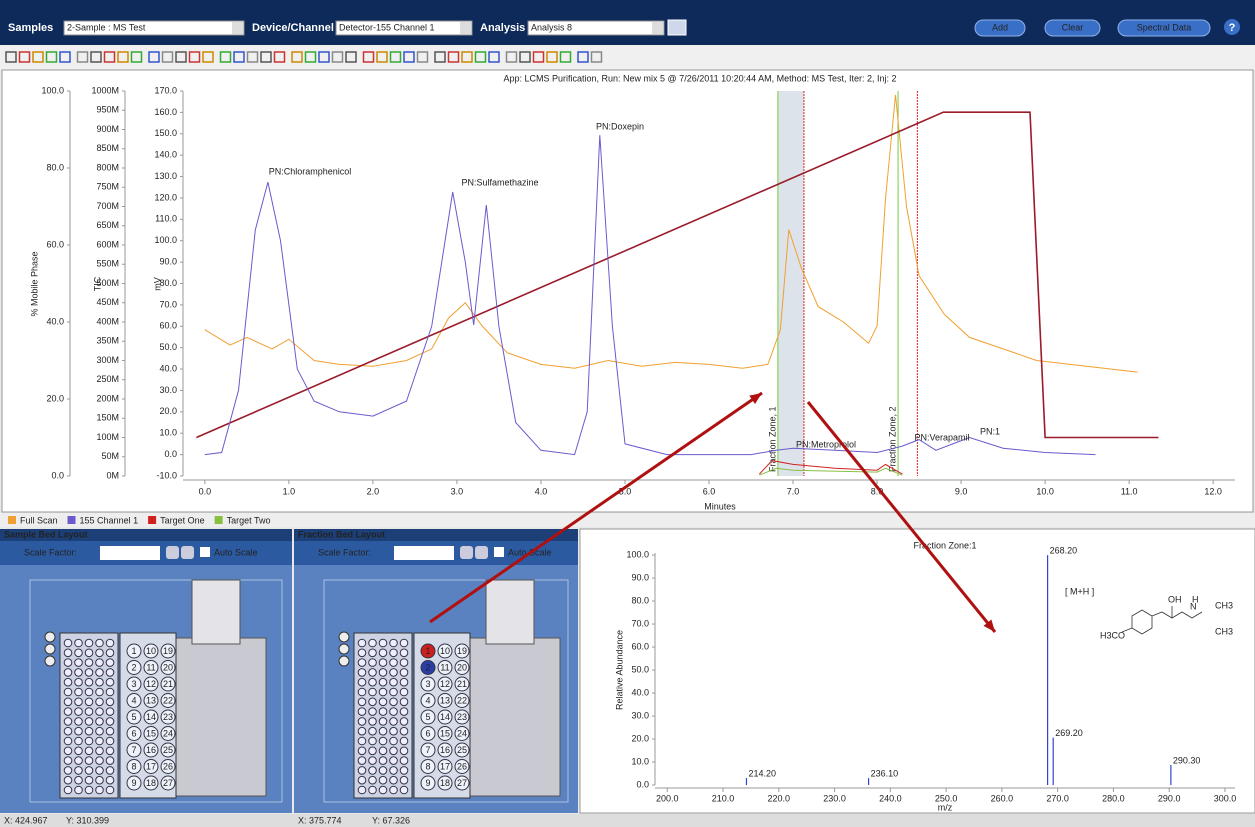 This screenshot has height=827, width=1255. Describe the element at coordinates (154, 28) in the screenshot. I see `samples-dropdown` at that location.